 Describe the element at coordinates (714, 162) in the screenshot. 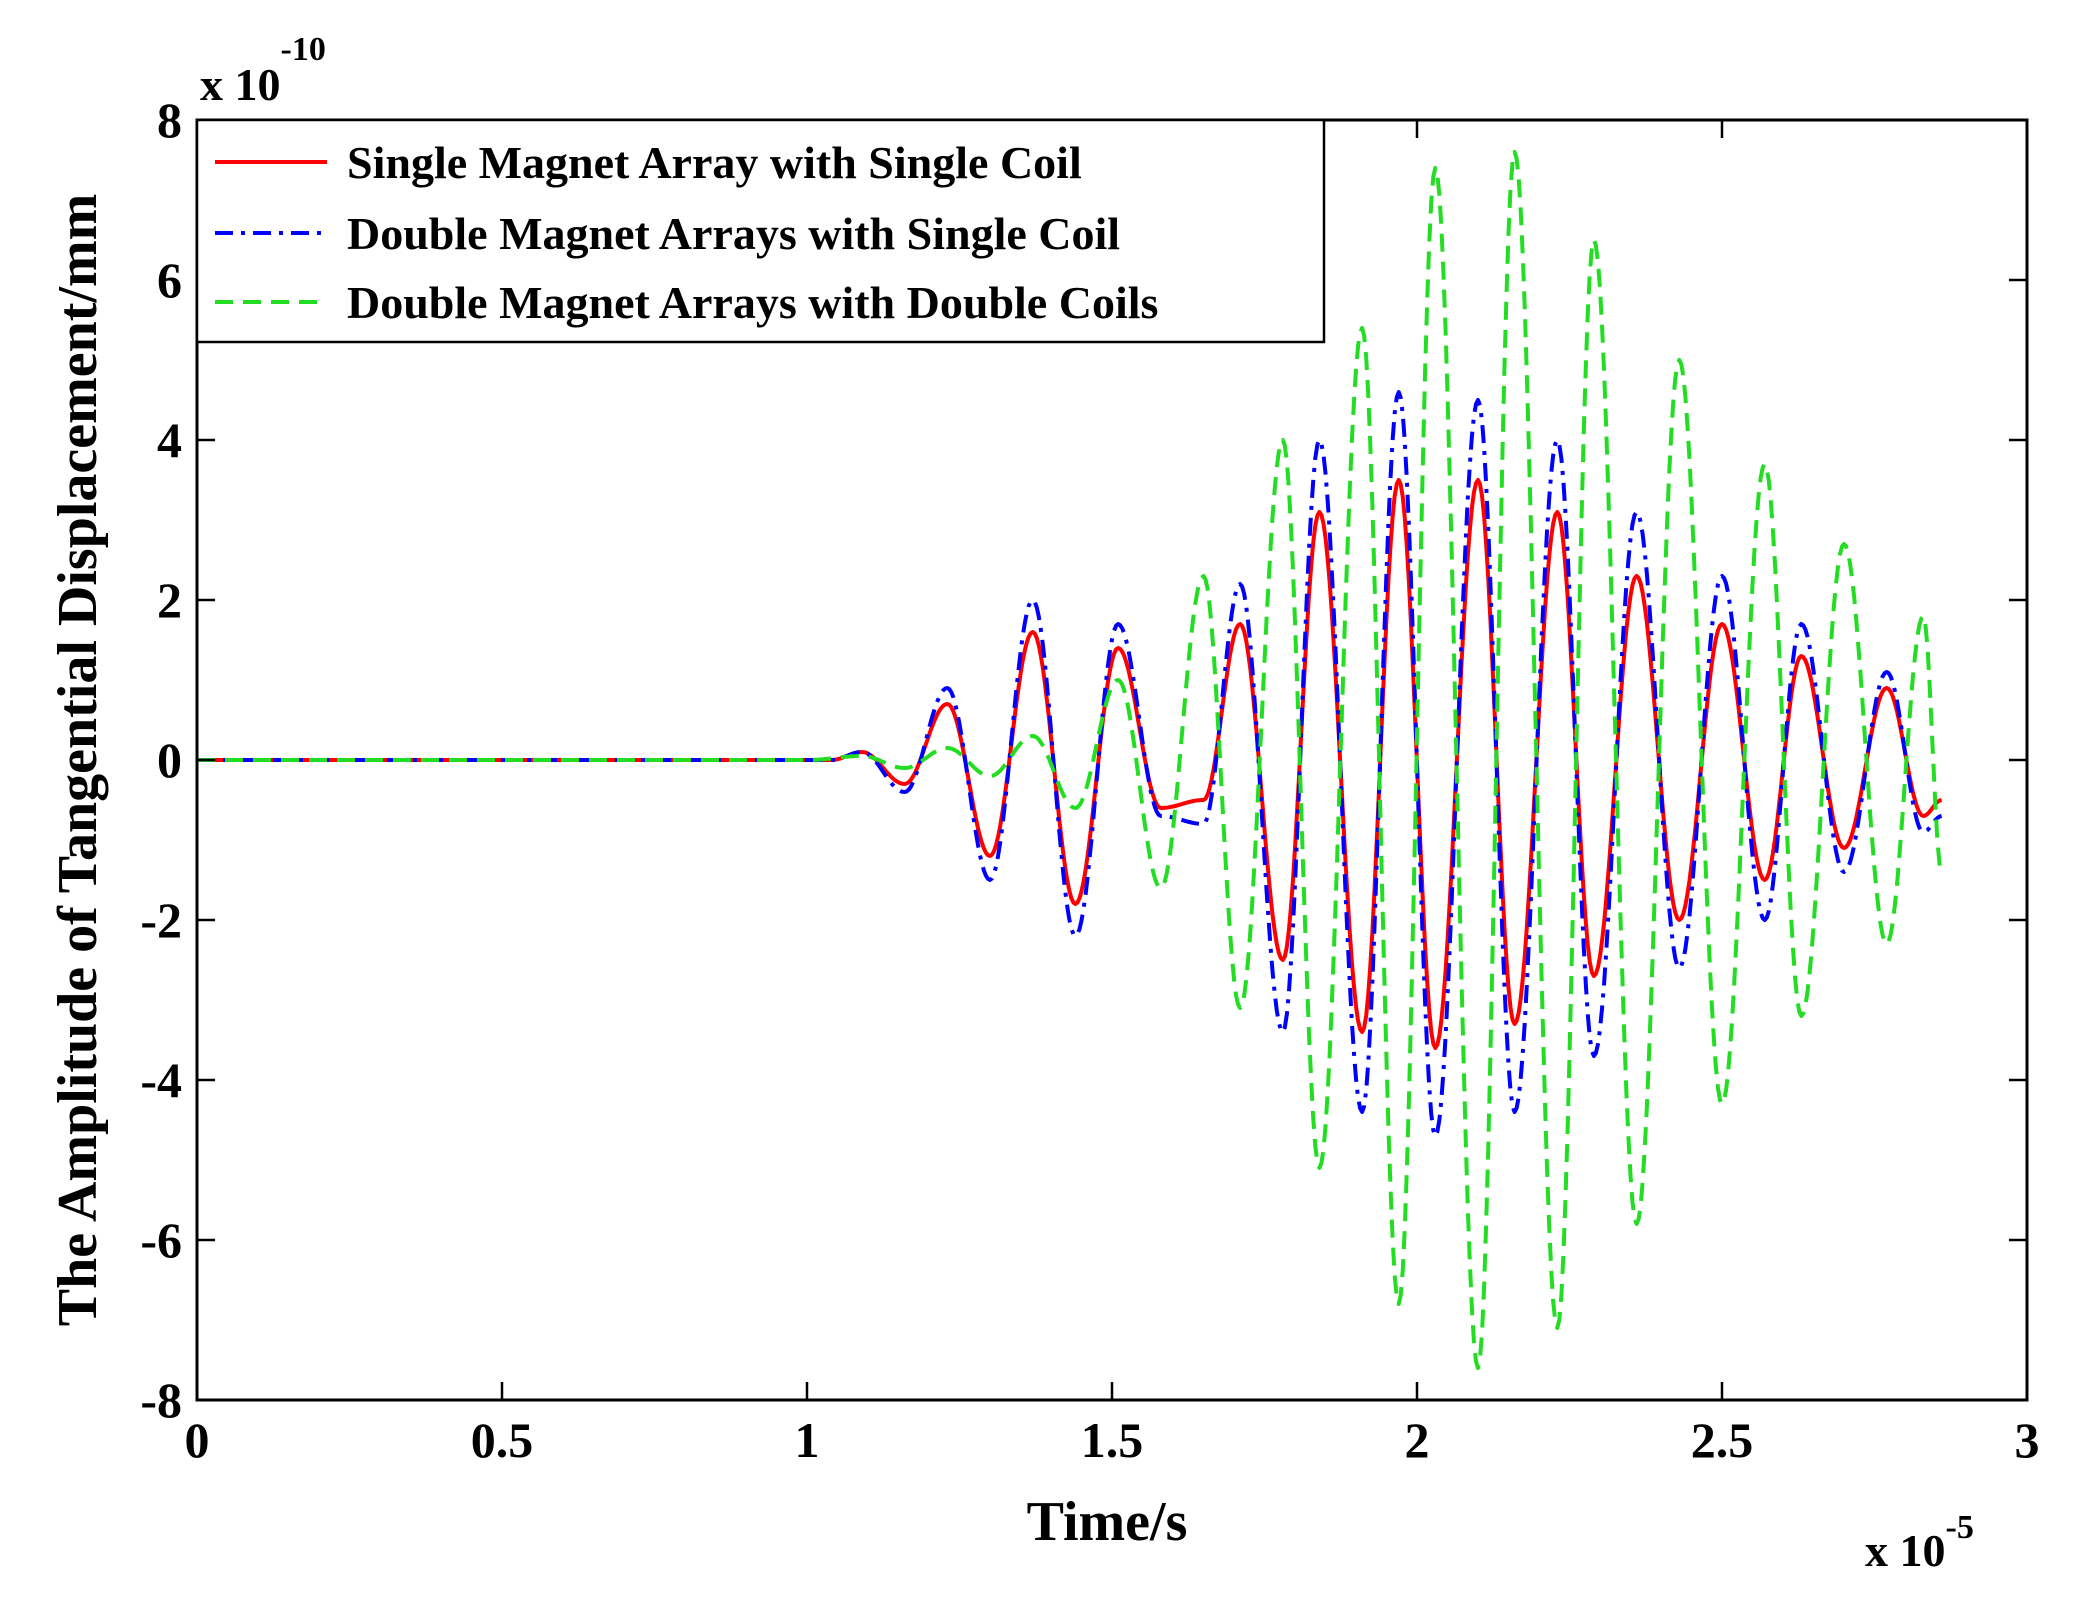

I see `legend-label-series-1: Single Magnet Array with Single Coil` at that location.